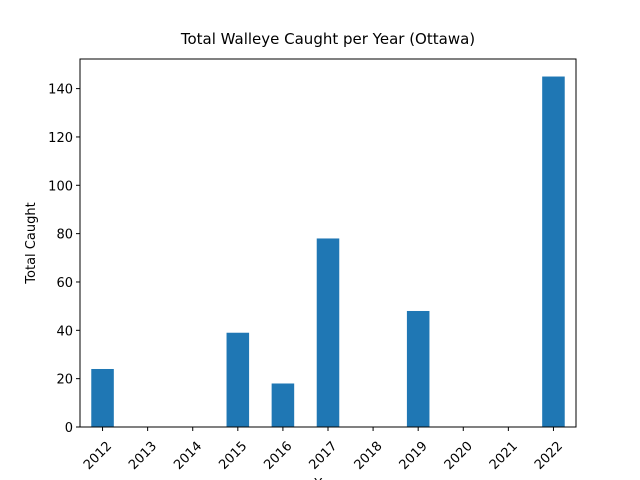 The height and width of the screenshot is (480, 640). I want to click on x-tick-label: 2012, so click(98, 456).